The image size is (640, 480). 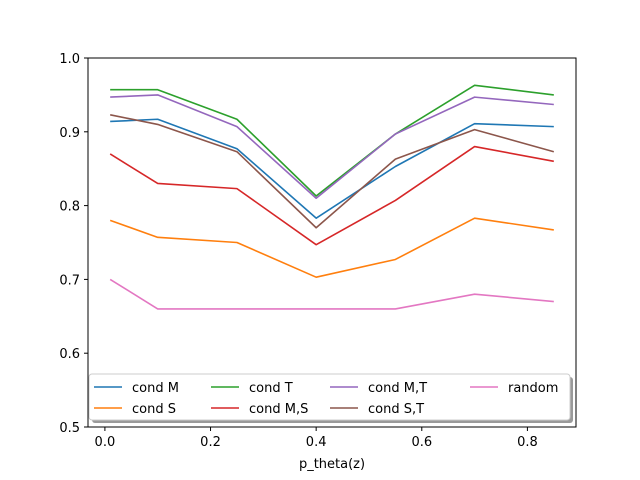 What do you see at coordinates (316, 442) in the screenshot?
I see `x-tick-label: 0.4` at bounding box center [316, 442].